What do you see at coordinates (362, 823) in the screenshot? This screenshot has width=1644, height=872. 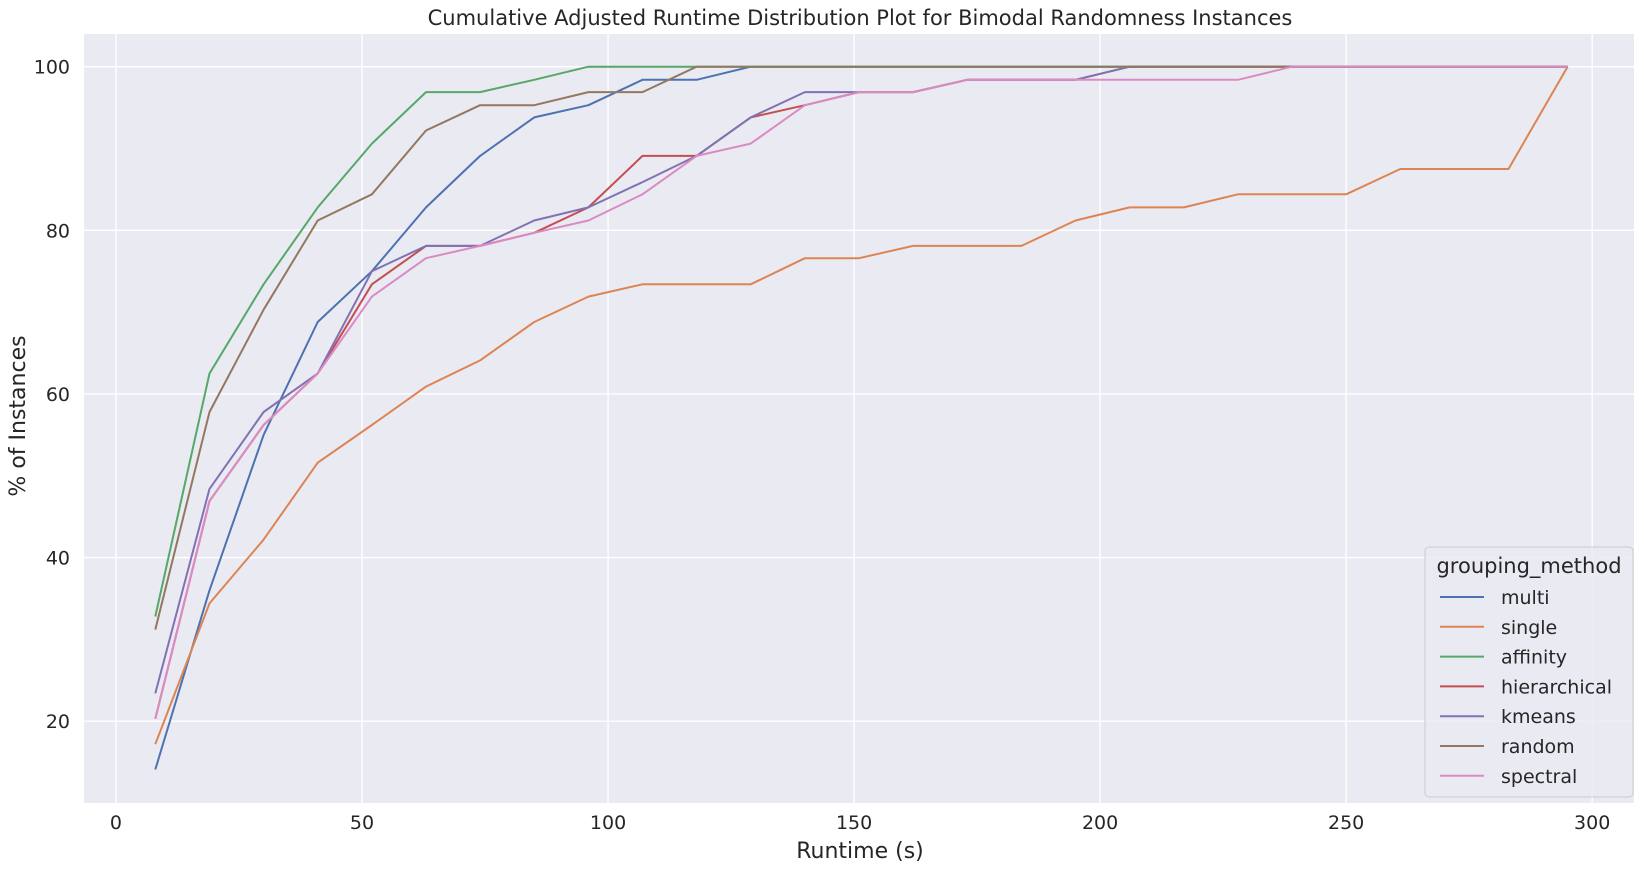 I see `x-tick-label: 50` at bounding box center [362, 823].